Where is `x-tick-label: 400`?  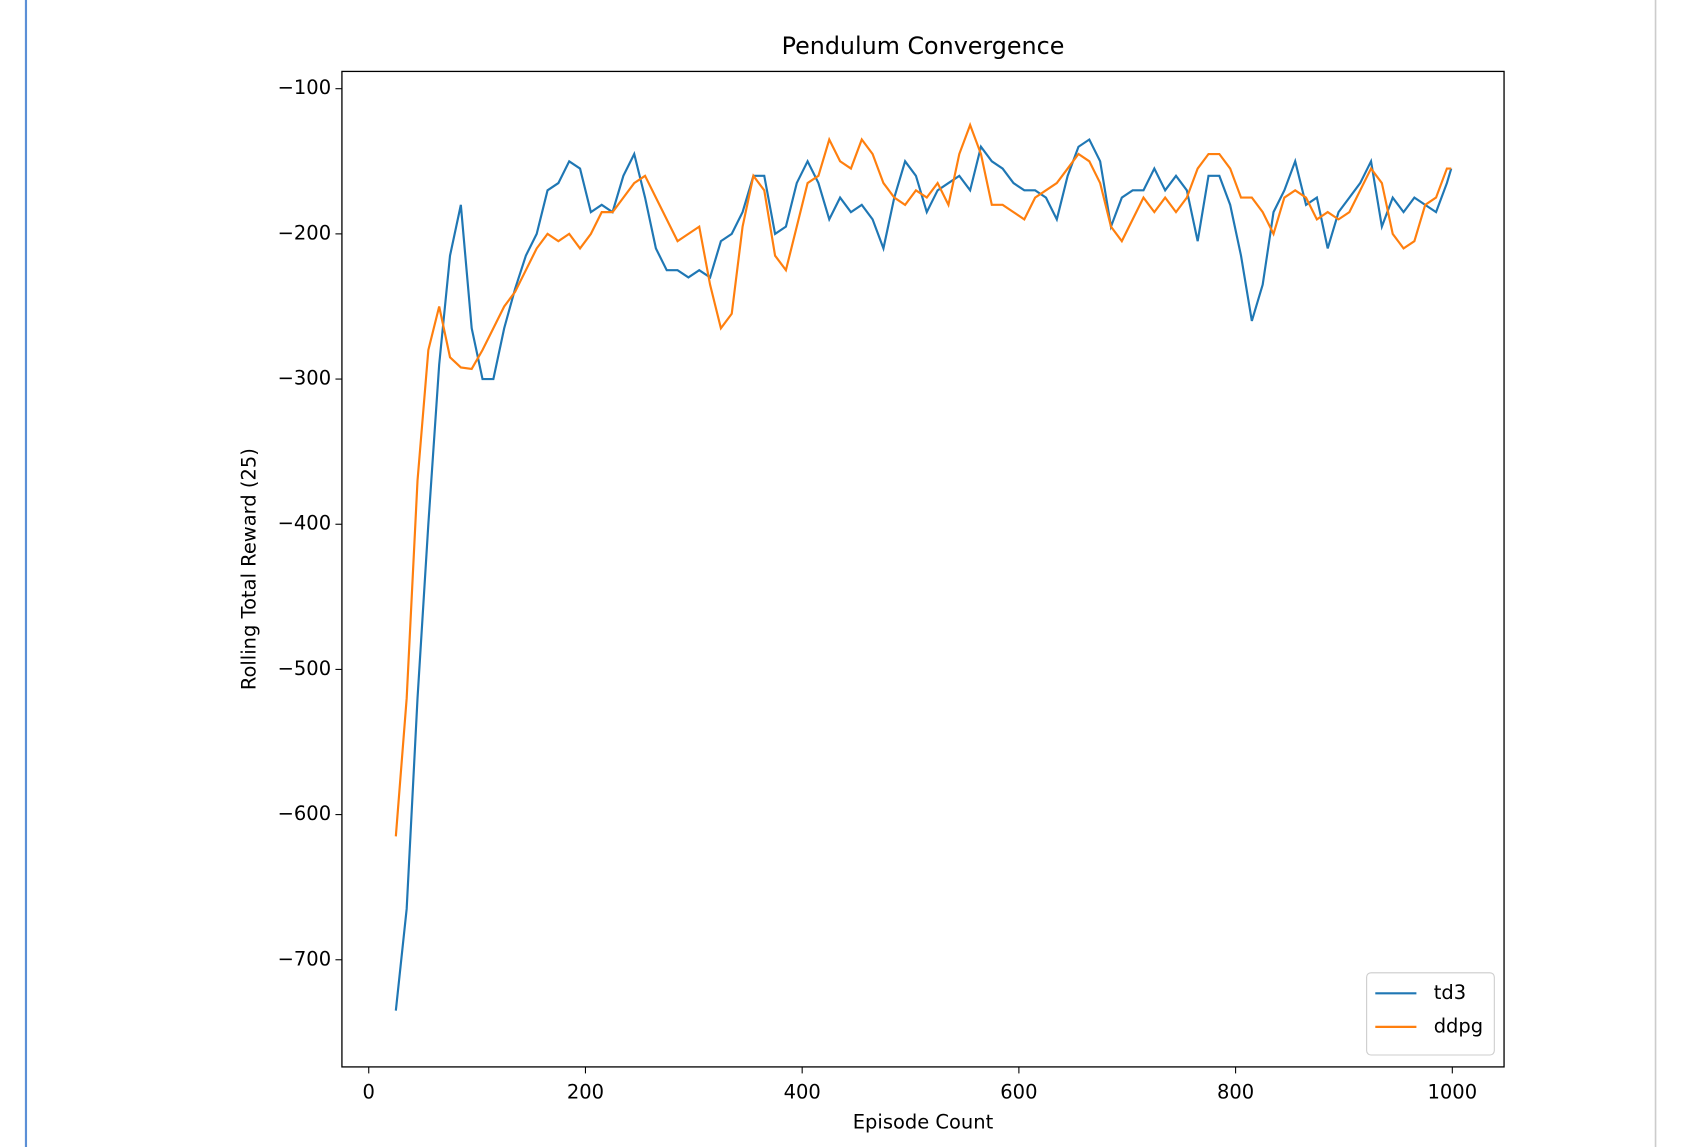 x-tick-label: 400 is located at coordinates (802, 1091).